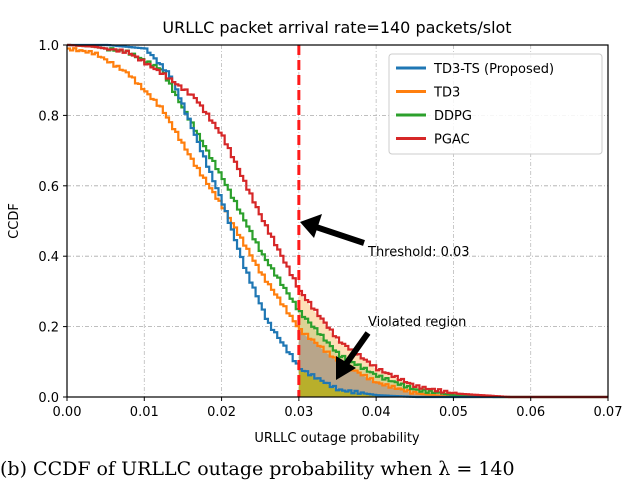 This screenshot has width=638, height=480. Describe the element at coordinates (493, 69) in the screenshot. I see `legend-label: TD3-TS (Proposed)` at that location.